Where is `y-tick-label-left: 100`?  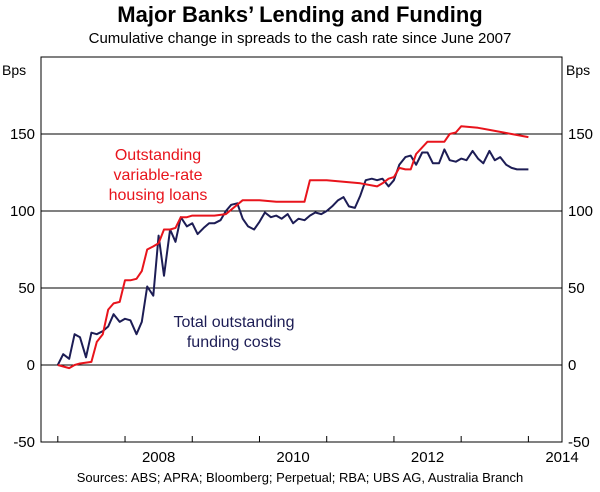 y-tick-label-left: 100 is located at coordinates (22, 211).